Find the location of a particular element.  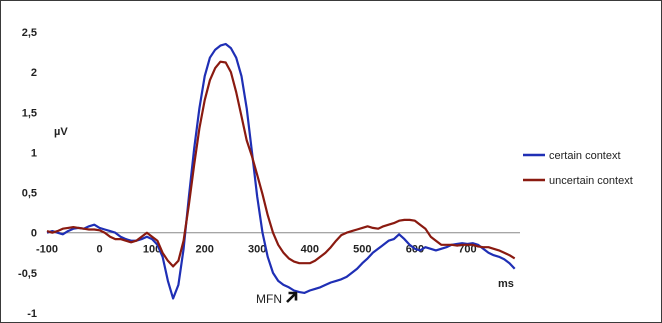

legend-item-uncertain: uncertain context is located at coordinates (578, 181).